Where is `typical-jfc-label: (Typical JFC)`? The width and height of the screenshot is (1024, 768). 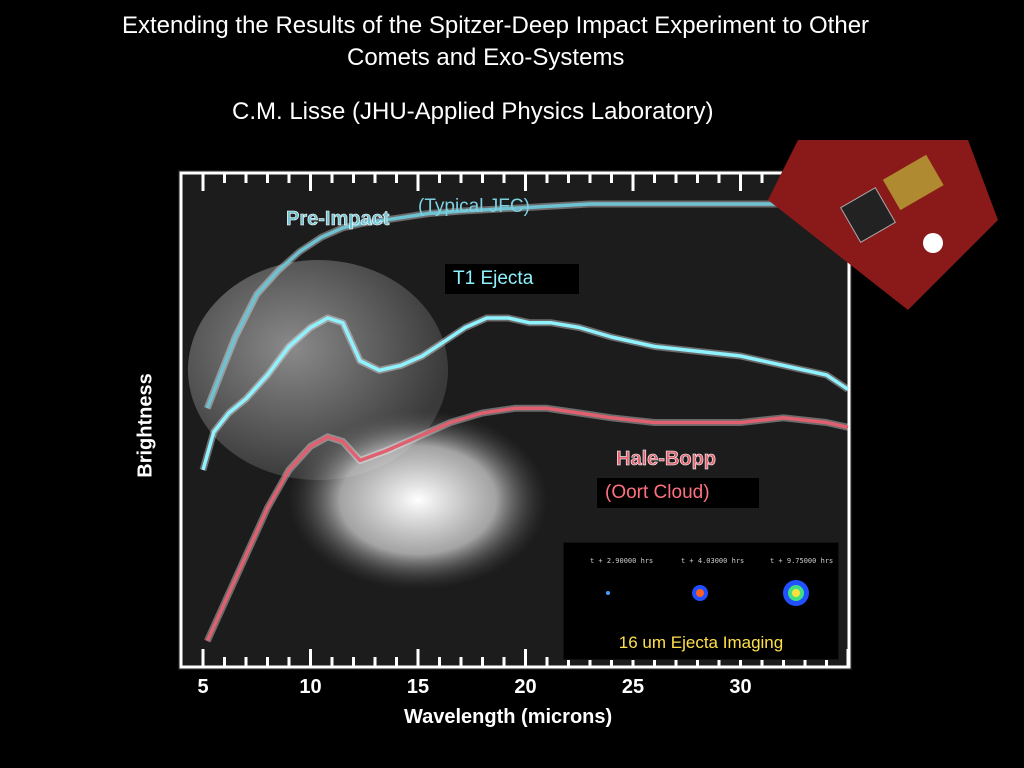 typical-jfc-label: (Typical JFC) is located at coordinates (474, 206).